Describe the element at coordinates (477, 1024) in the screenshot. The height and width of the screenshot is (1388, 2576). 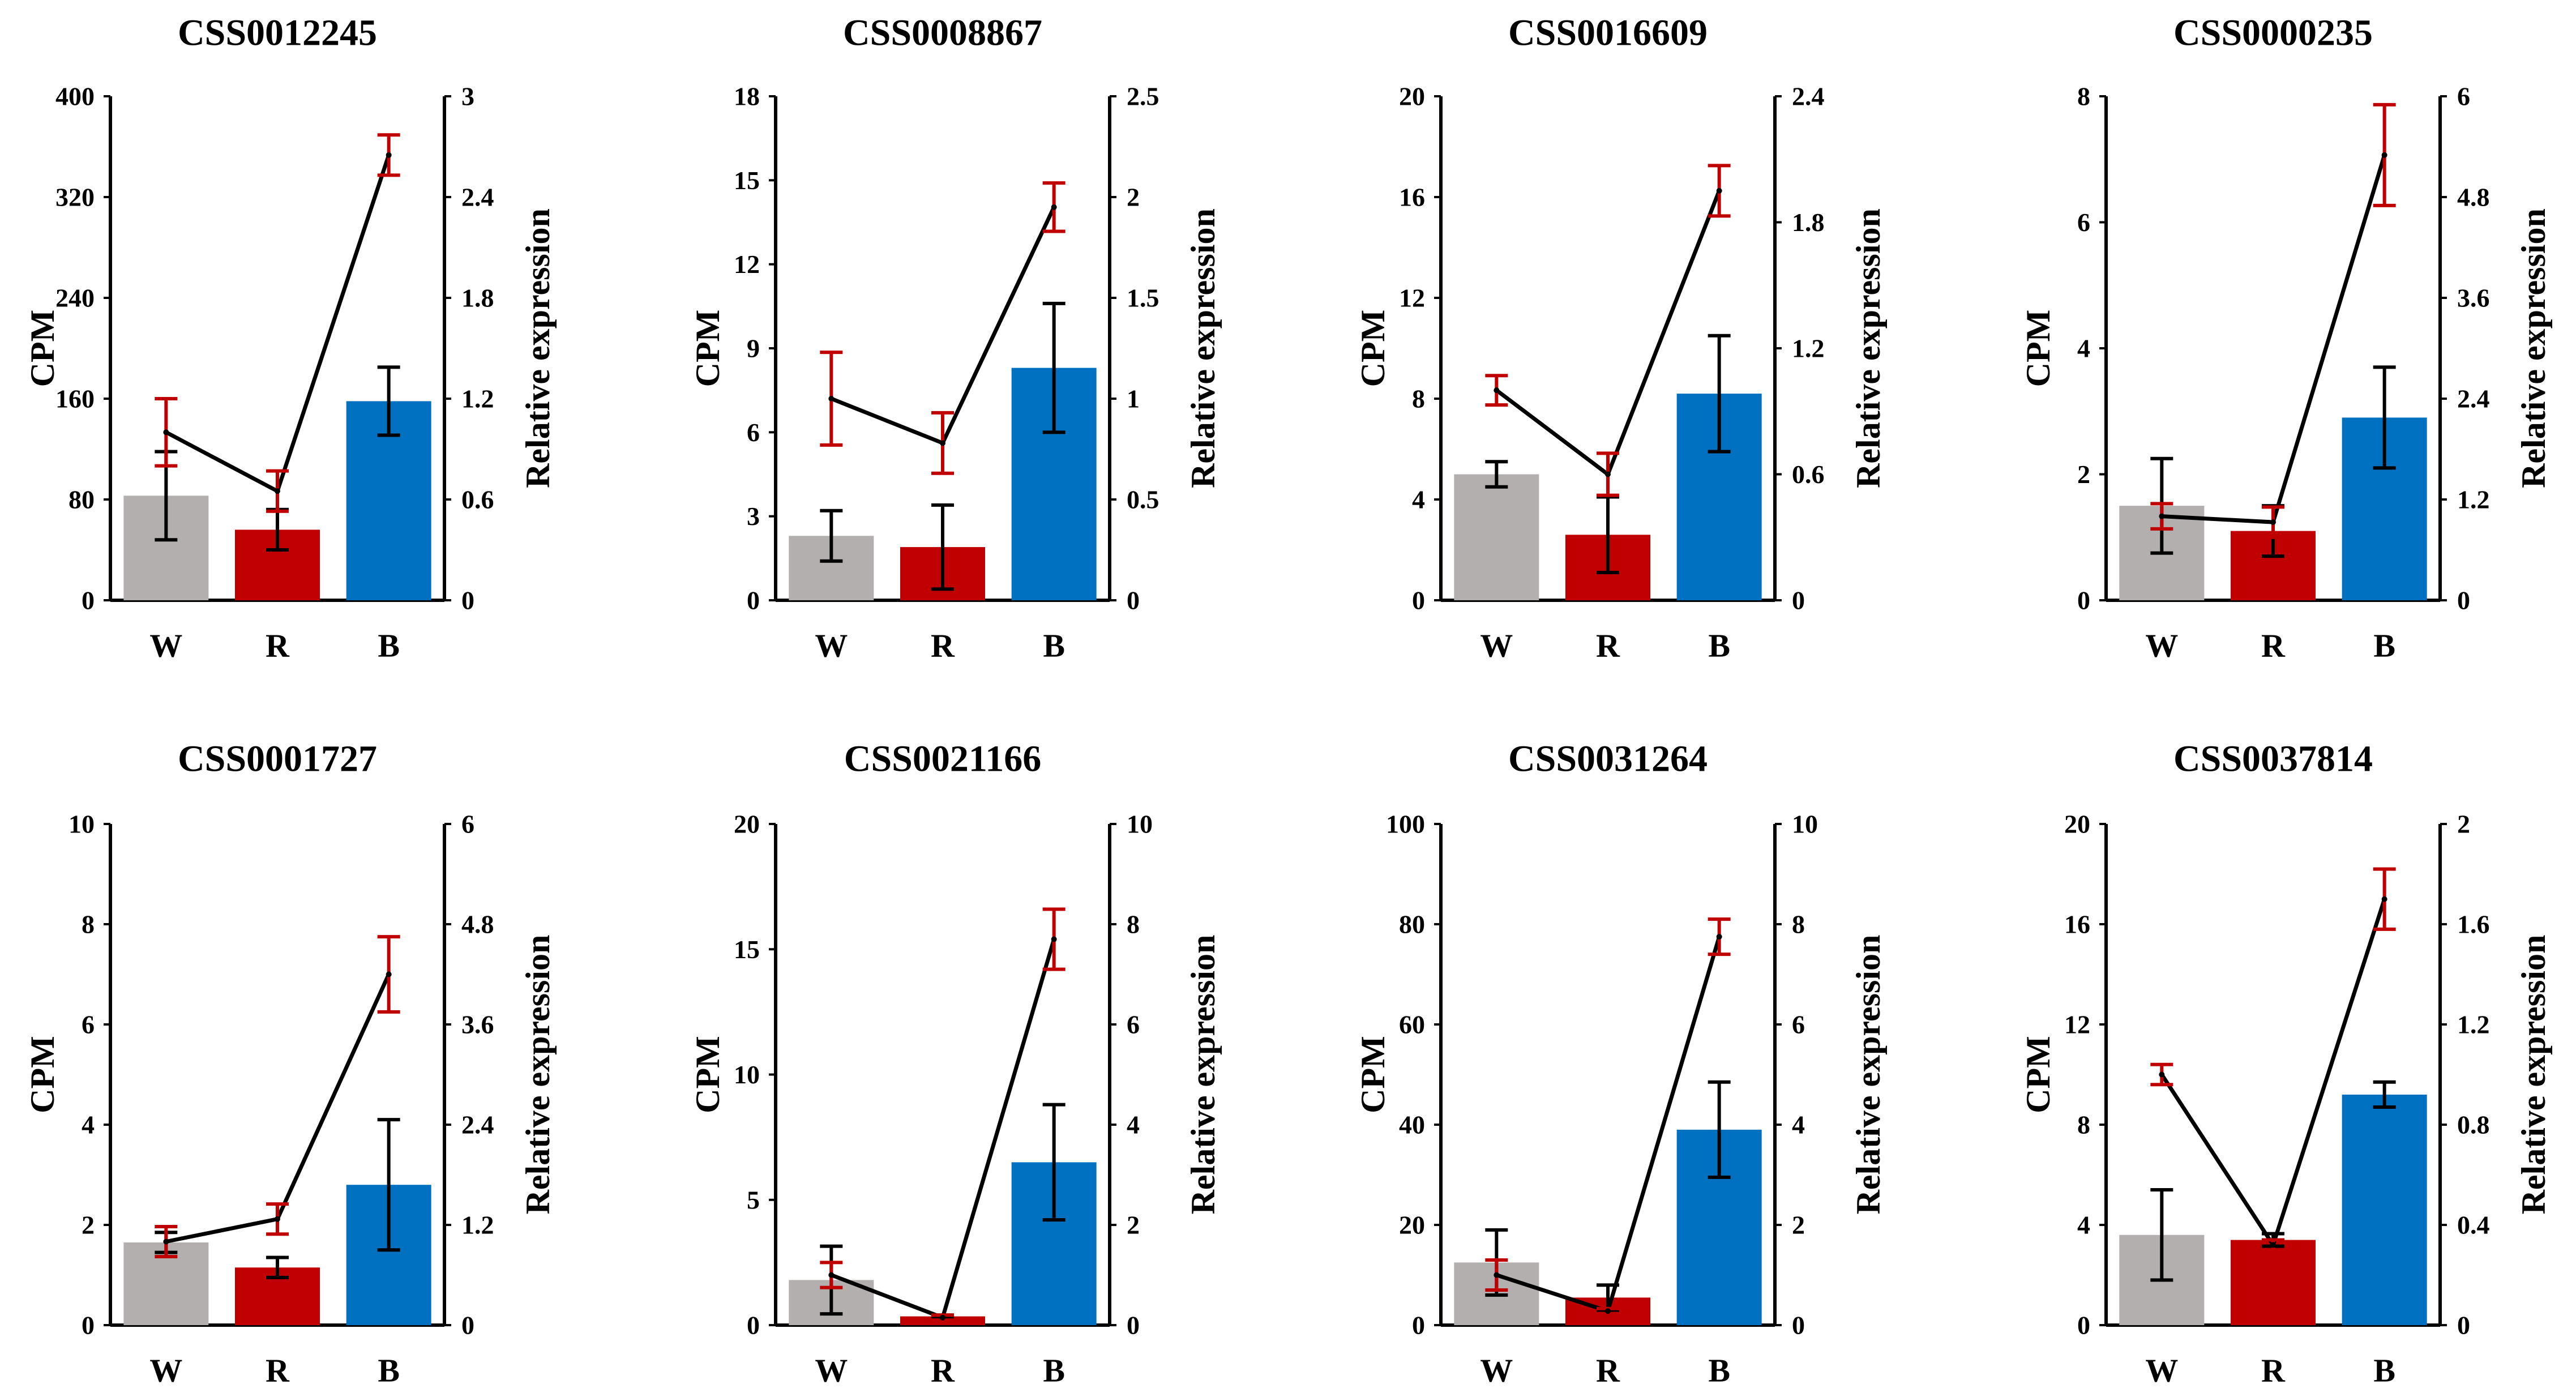
I see `right-tick-label: 3.6` at that location.